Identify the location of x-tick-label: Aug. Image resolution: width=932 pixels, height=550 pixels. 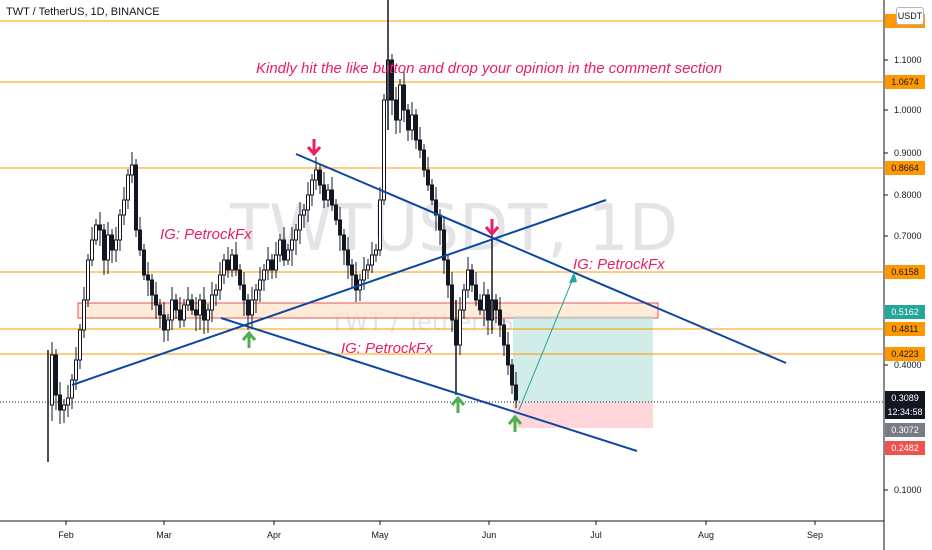
(706, 535).